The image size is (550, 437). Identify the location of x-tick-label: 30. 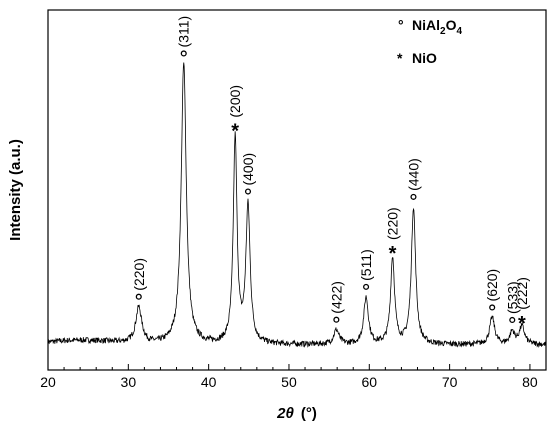
(129, 382).